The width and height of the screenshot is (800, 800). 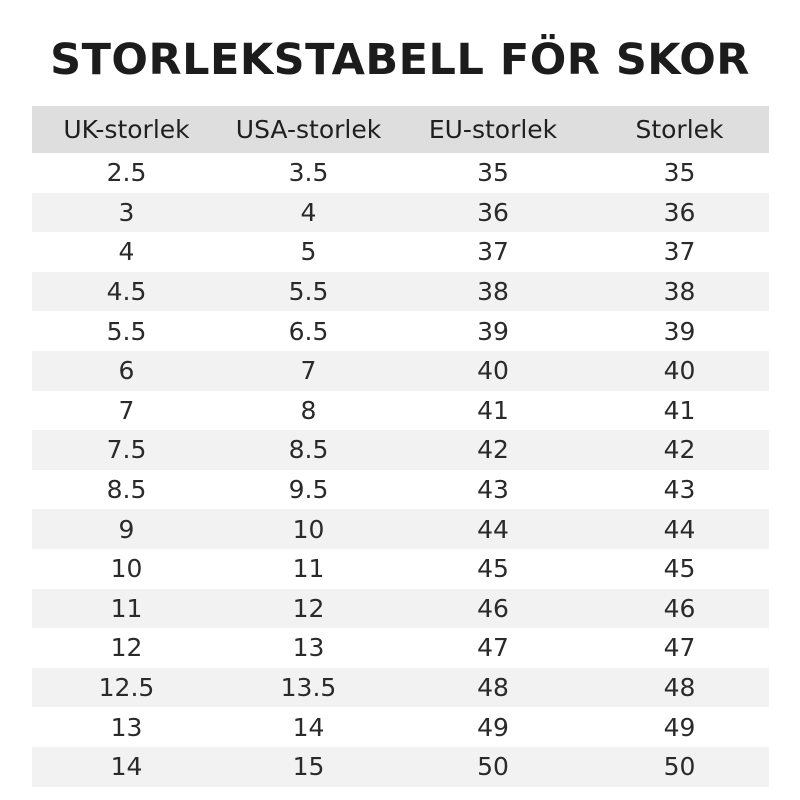 I want to click on cell-eu-size: 36, so click(x=493, y=212).